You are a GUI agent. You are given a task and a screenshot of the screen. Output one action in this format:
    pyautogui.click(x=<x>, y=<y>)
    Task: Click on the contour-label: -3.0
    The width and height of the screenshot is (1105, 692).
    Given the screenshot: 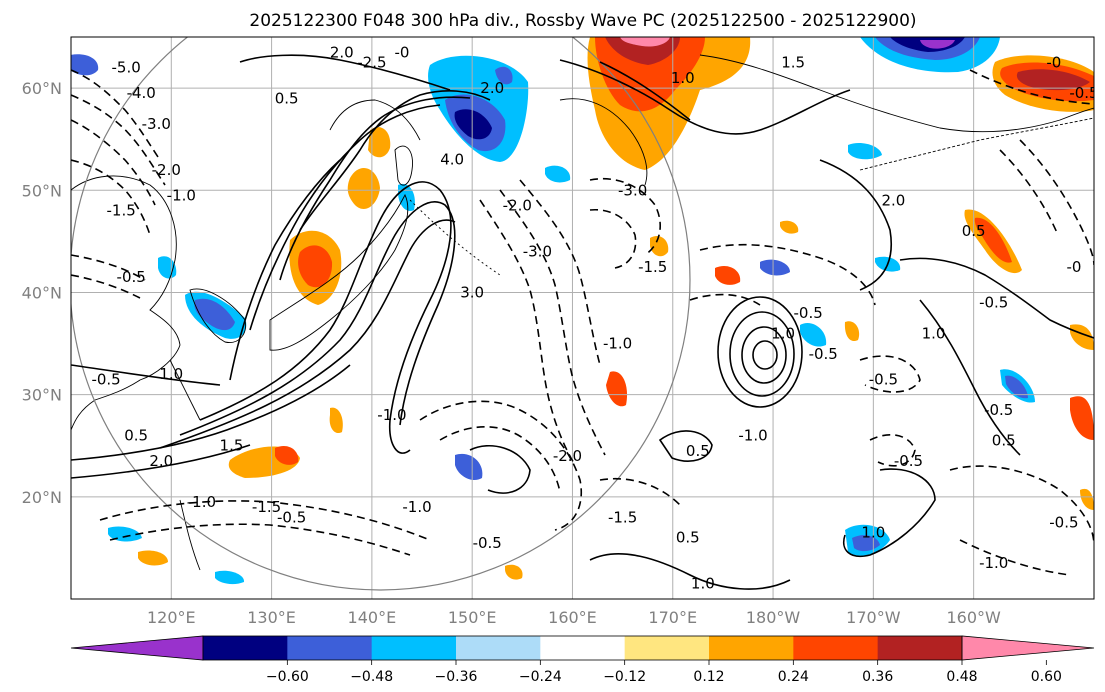 What is the action you would take?
    pyautogui.click(x=156, y=124)
    